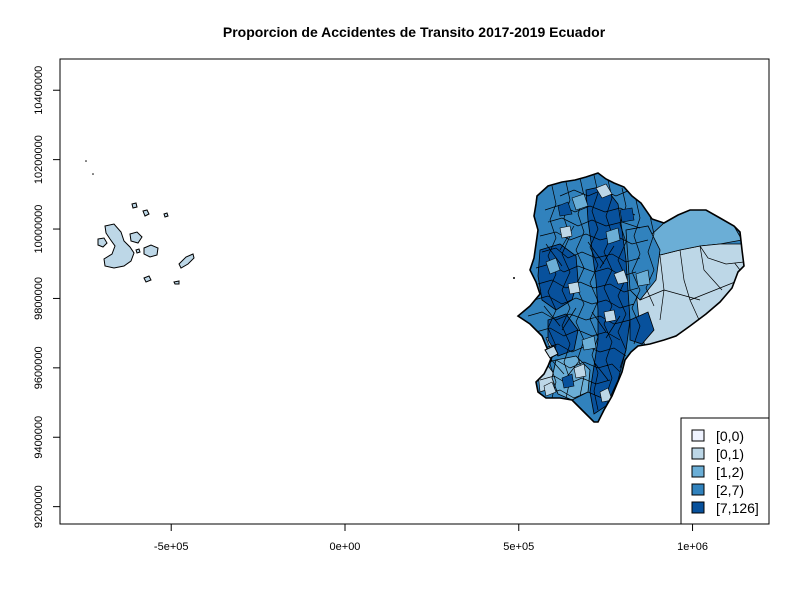  What do you see at coordinates (39, 159) in the screenshot?
I see `y-tick-label: 10200000` at bounding box center [39, 159].